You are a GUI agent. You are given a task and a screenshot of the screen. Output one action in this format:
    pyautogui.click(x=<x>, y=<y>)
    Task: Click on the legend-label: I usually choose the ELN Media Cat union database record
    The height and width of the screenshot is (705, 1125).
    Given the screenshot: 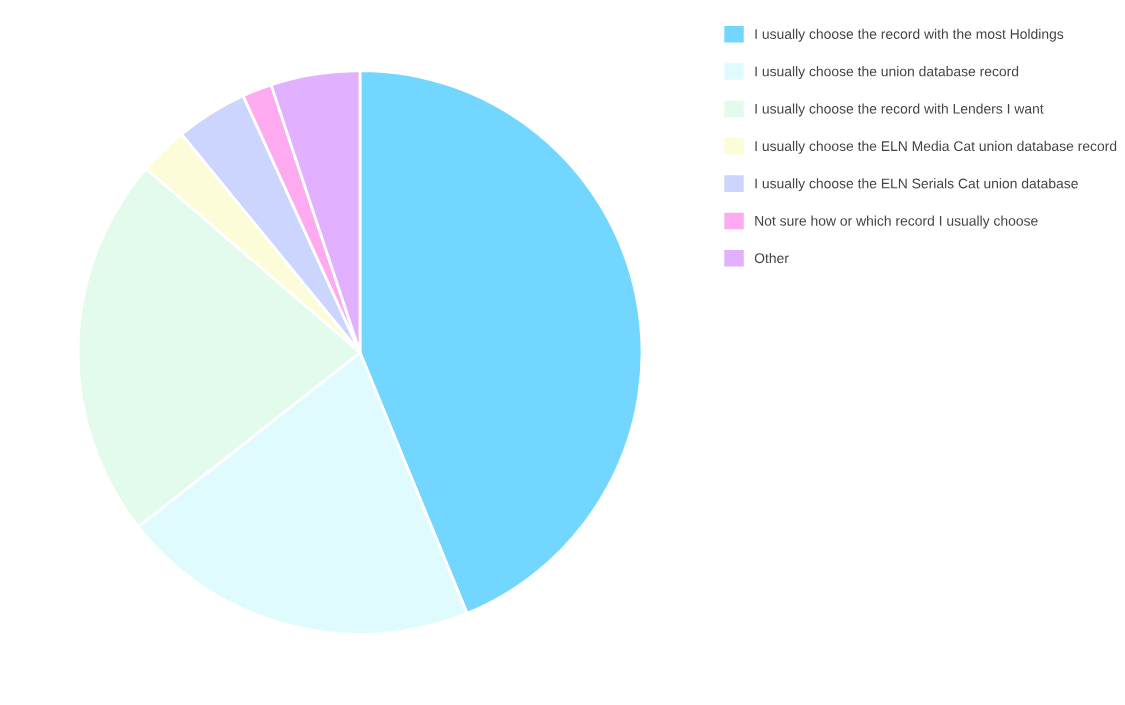 What is the action you would take?
    pyautogui.click(x=936, y=147)
    